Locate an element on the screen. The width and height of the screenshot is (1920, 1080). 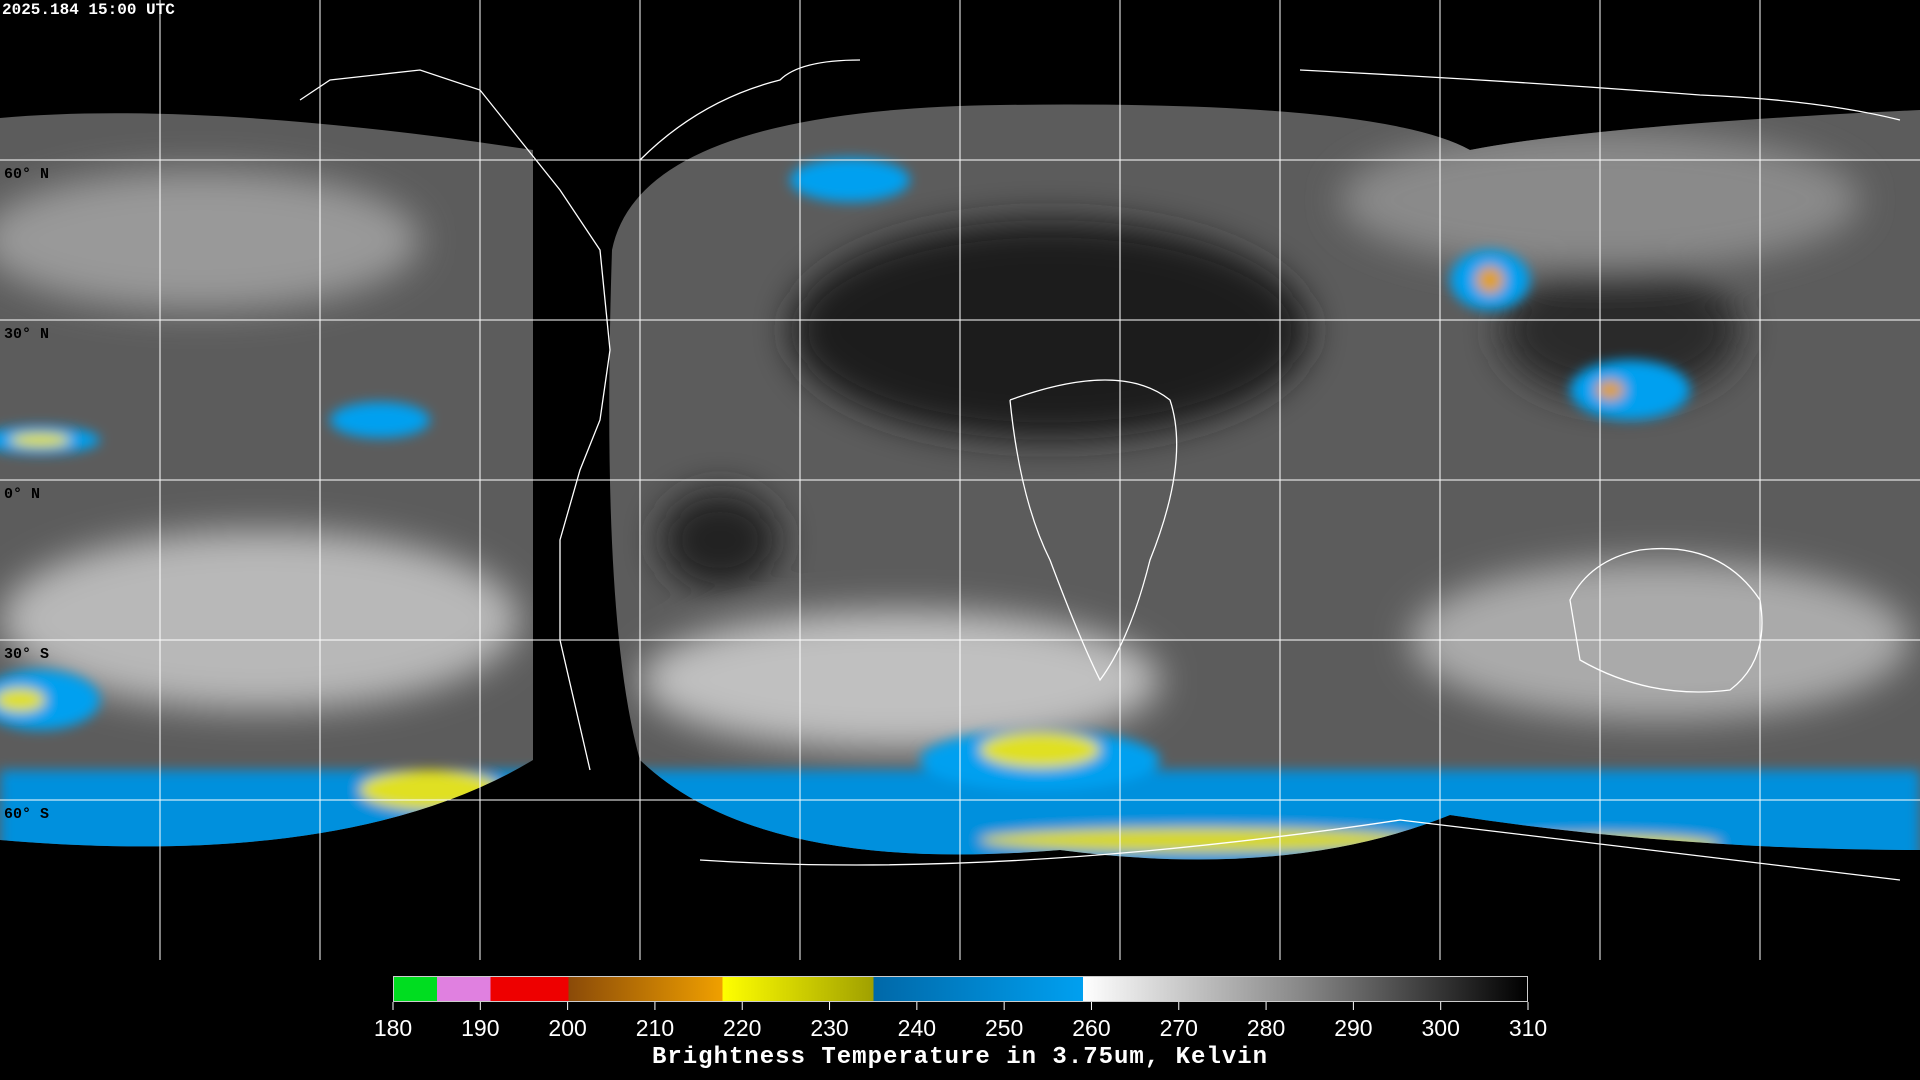
colorbar is located at coordinates (960, 989).